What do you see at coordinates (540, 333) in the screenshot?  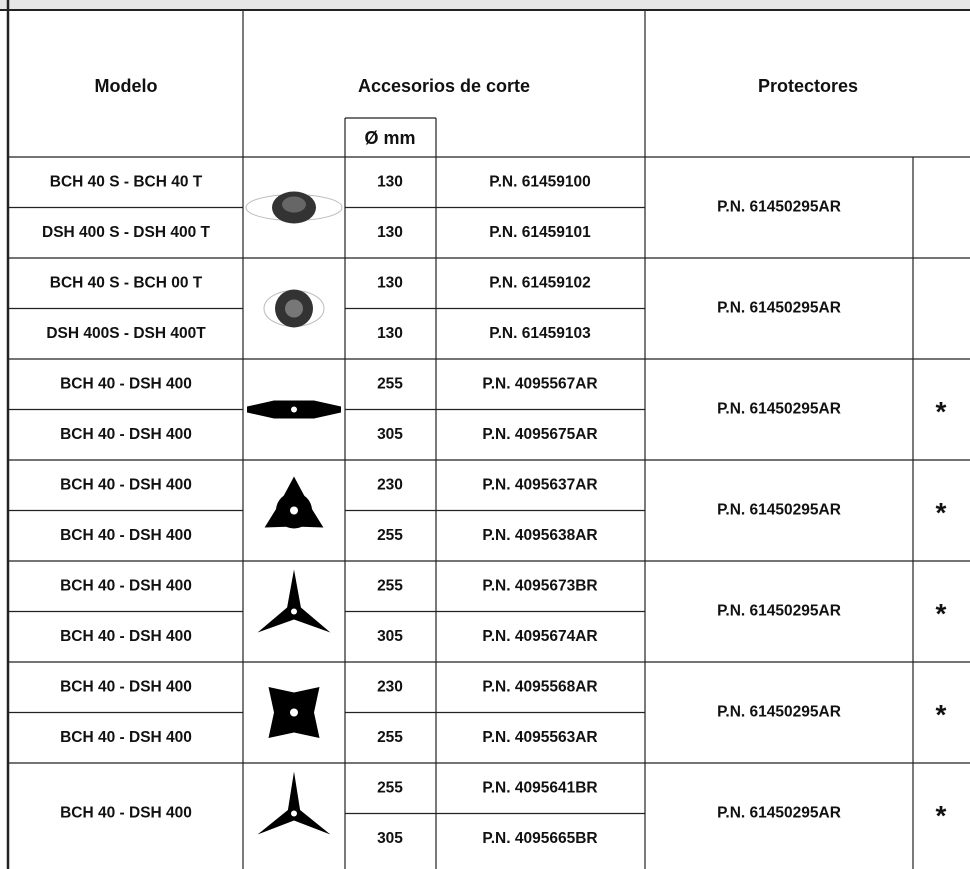 I see `part-number: P.N. 61459103` at bounding box center [540, 333].